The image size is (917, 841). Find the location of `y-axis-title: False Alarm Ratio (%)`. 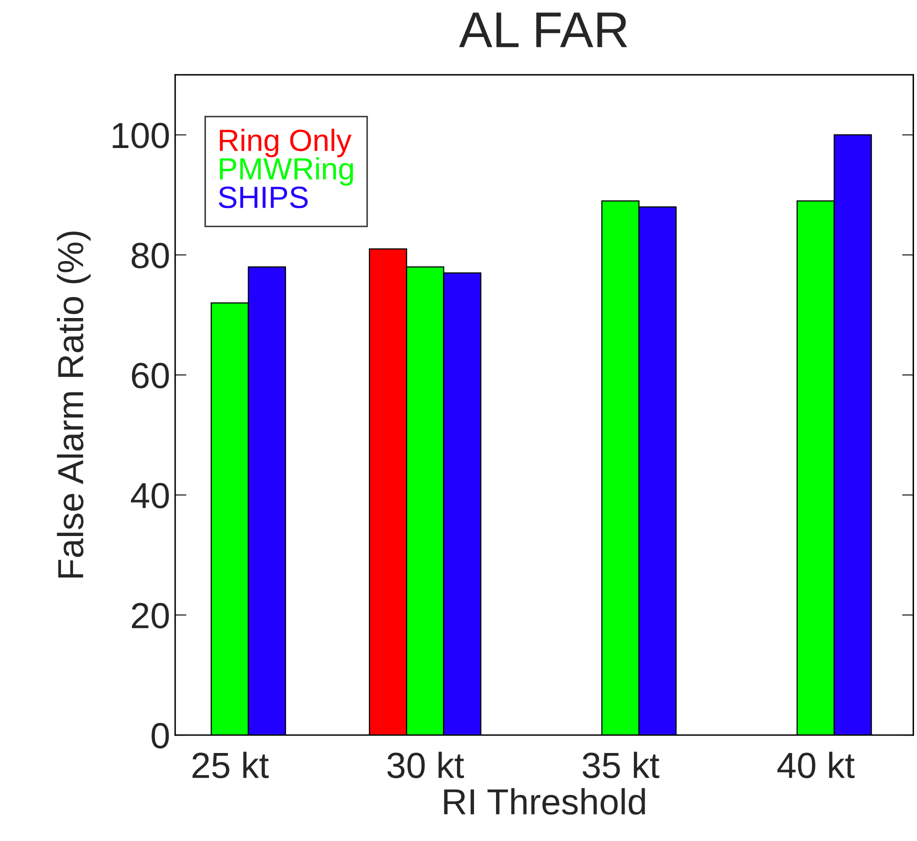

y-axis-title: False Alarm Ratio (%) is located at coordinates (73, 405).